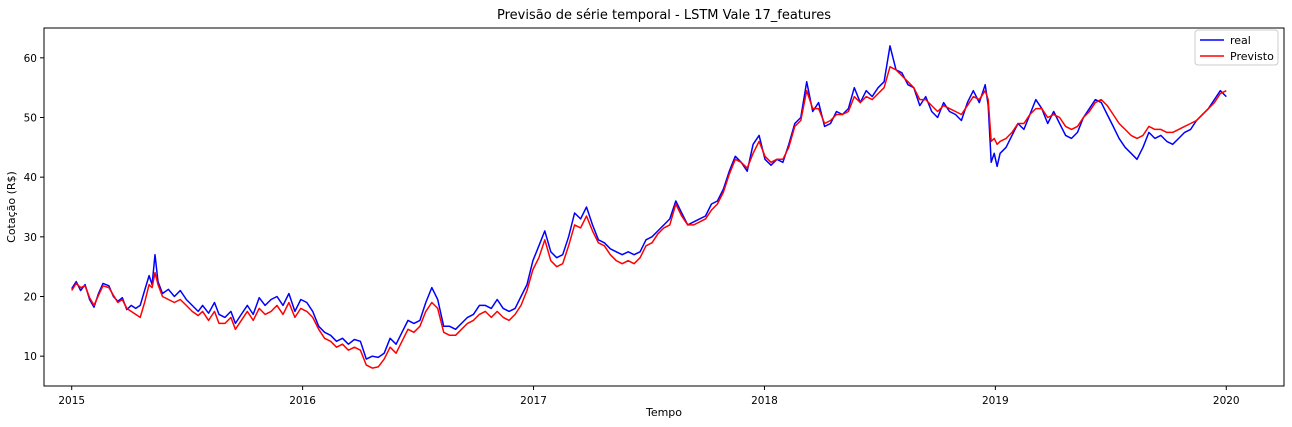 The width and height of the screenshot is (1292, 427). Describe the element at coordinates (995, 401) in the screenshot. I see `x-tick-label: 2019` at that location.